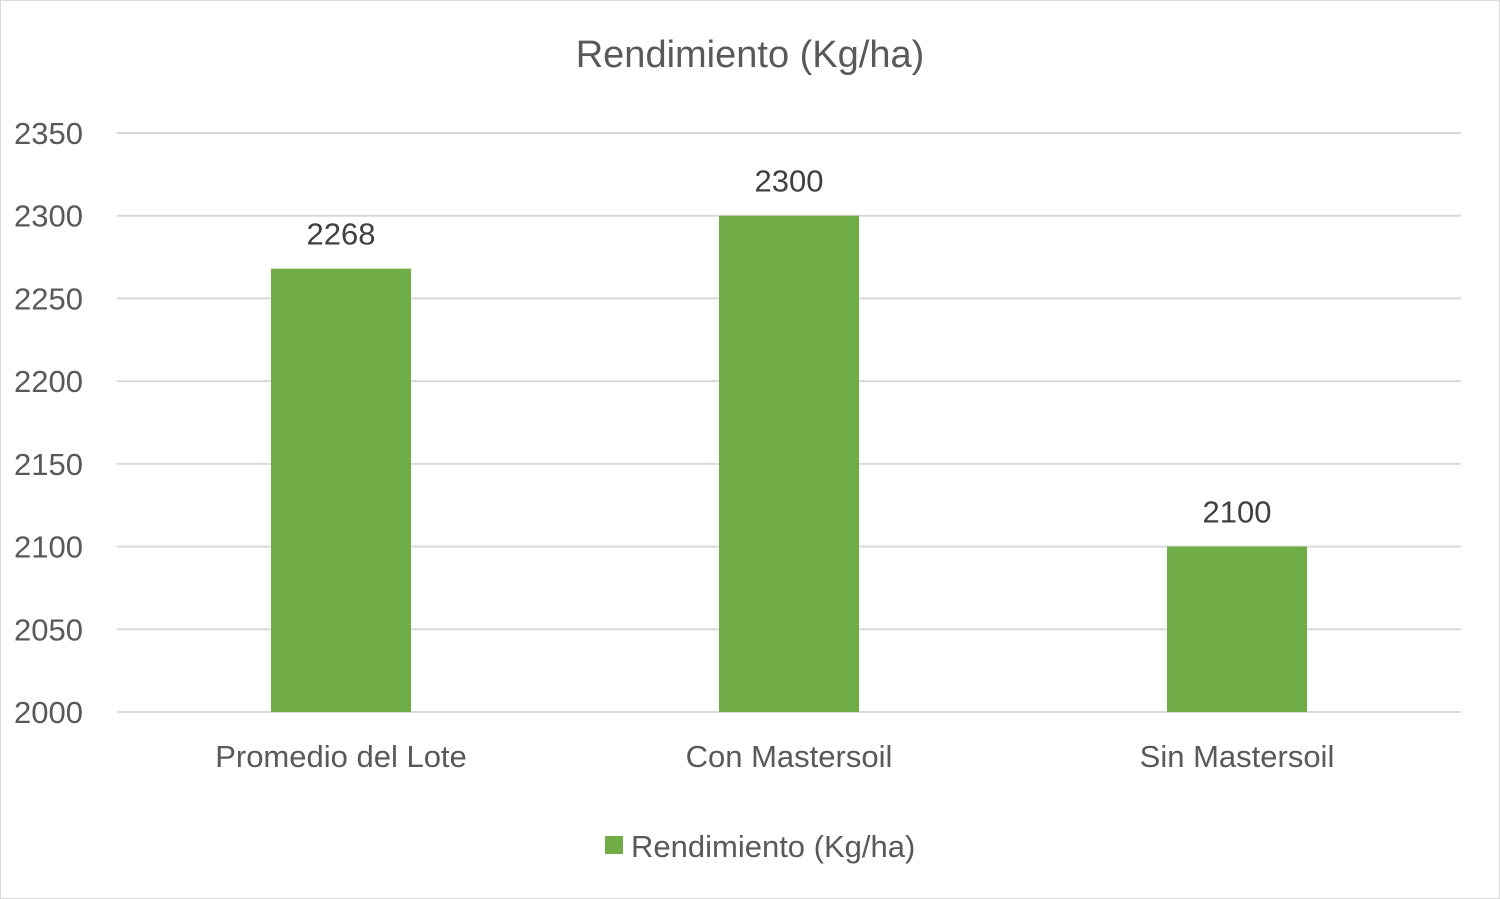 The height and width of the screenshot is (899, 1500). What do you see at coordinates (341, 234) in the screenshot?
I see `data-label: 2268` at bounding box center [341, 234].